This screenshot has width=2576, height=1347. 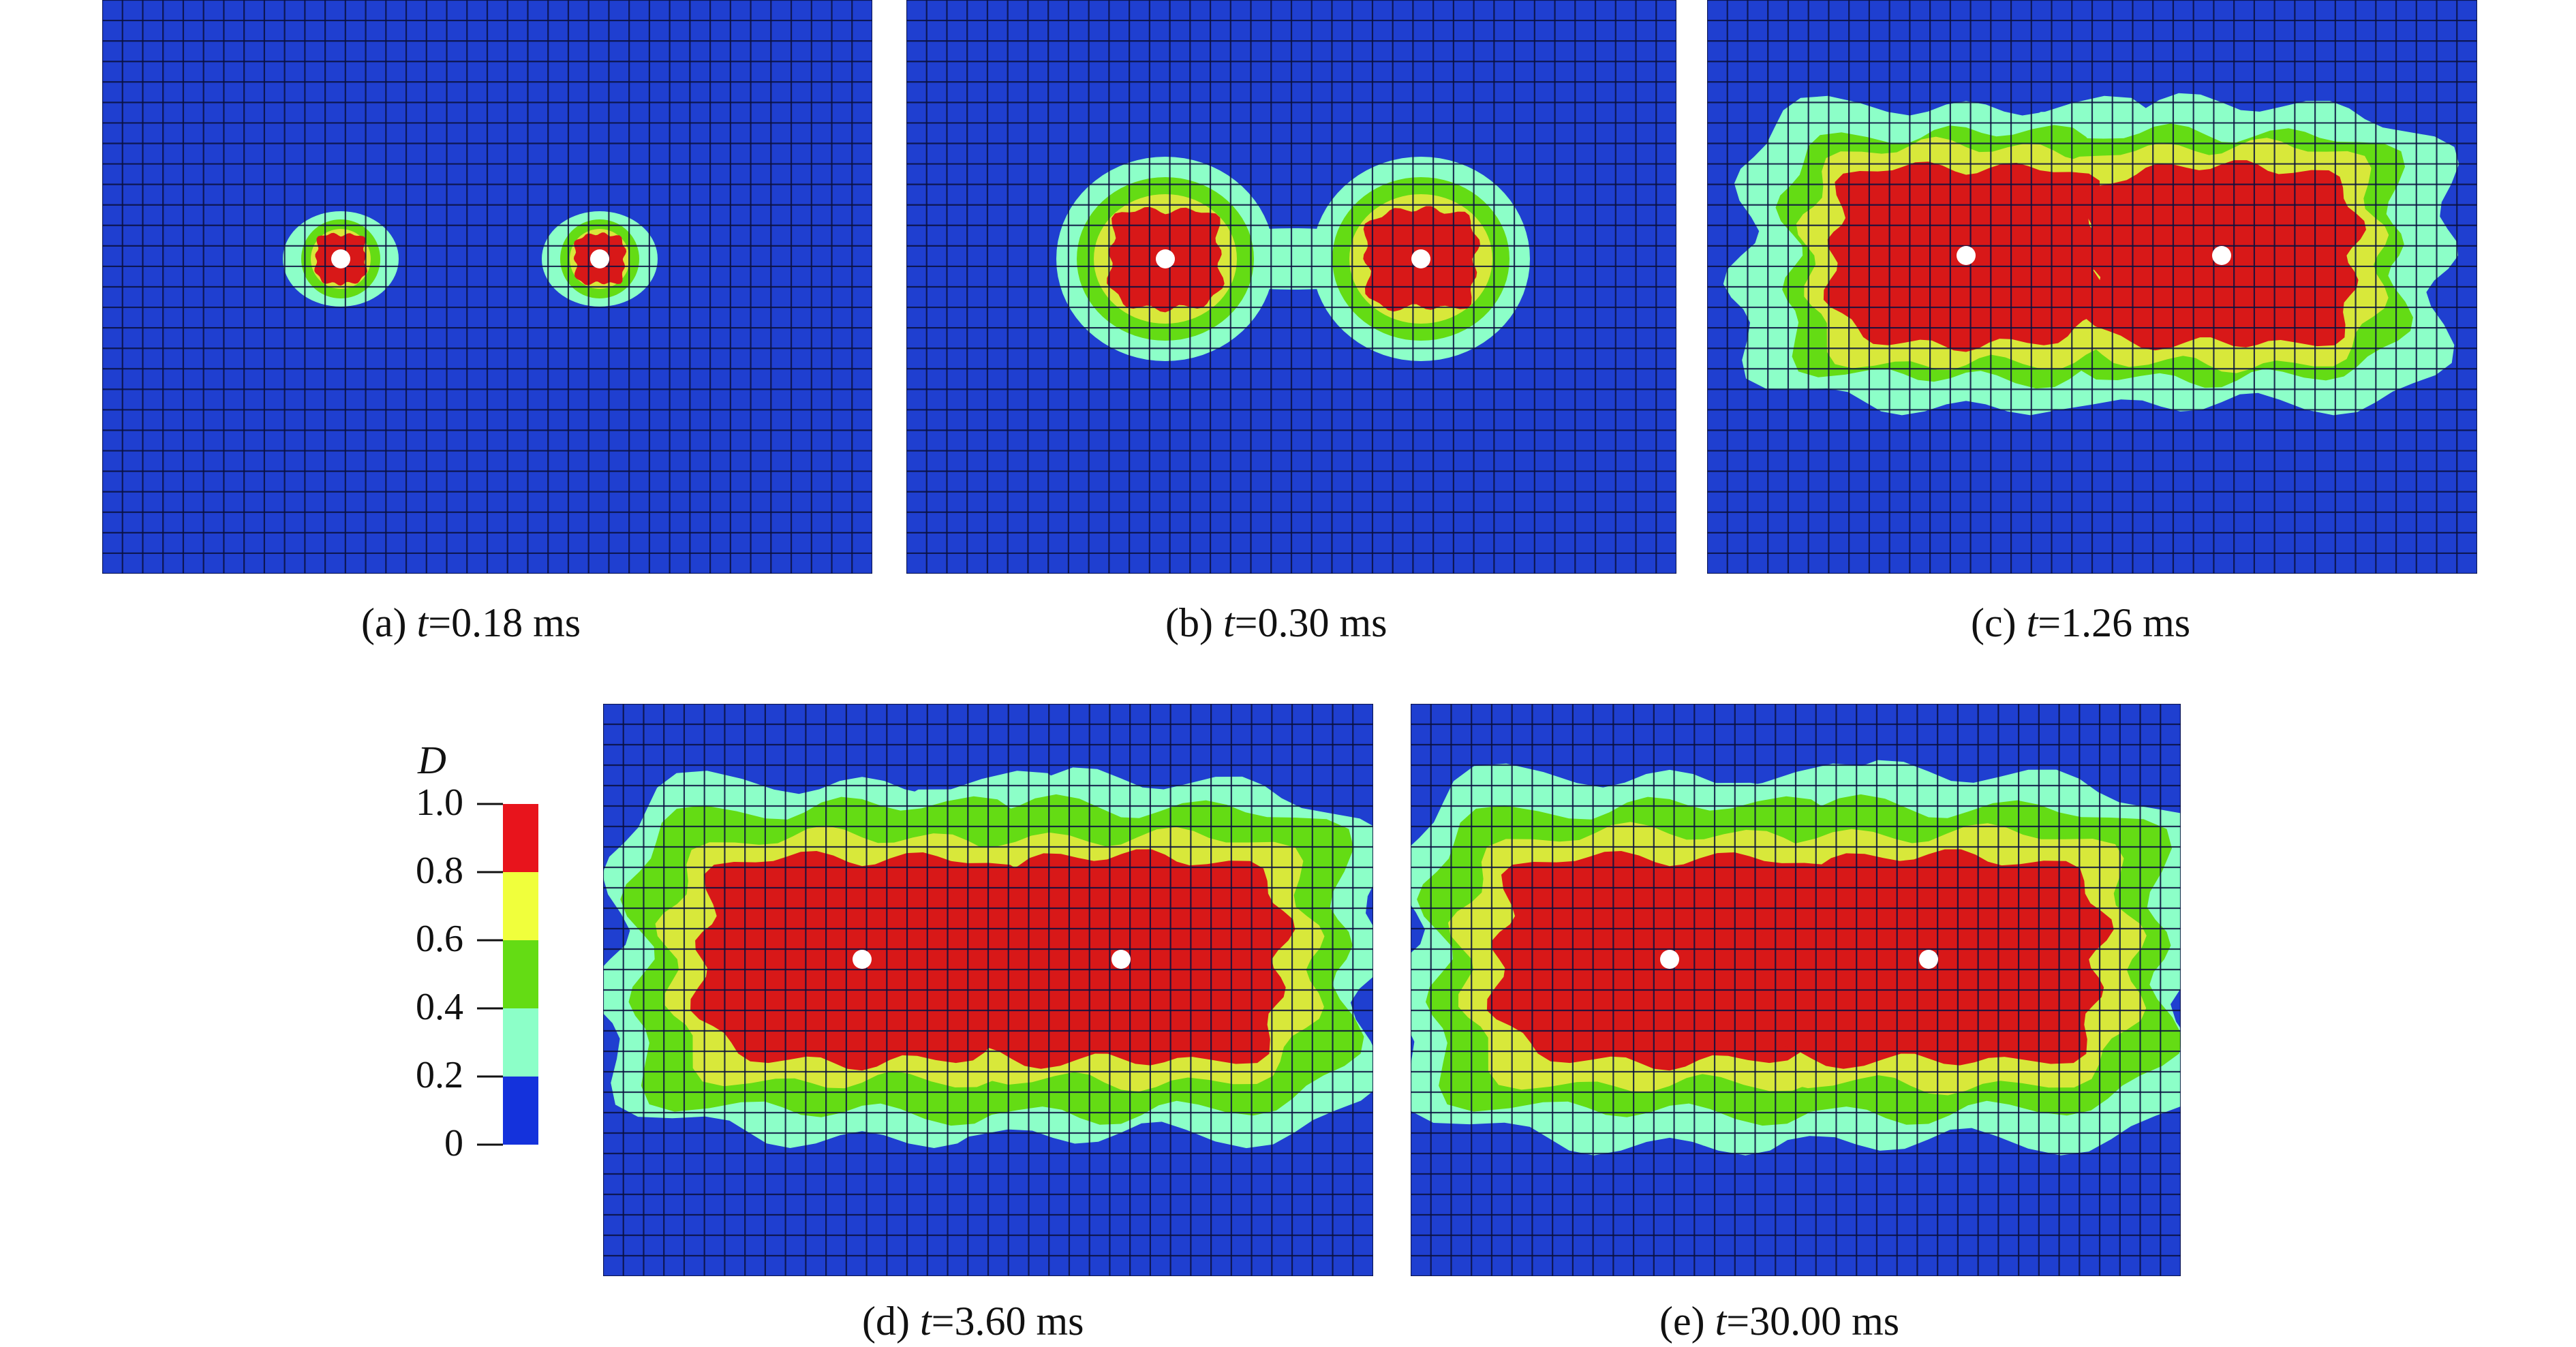 I want to click on panel-a-prefix: (a), so click(x=389, y=622).